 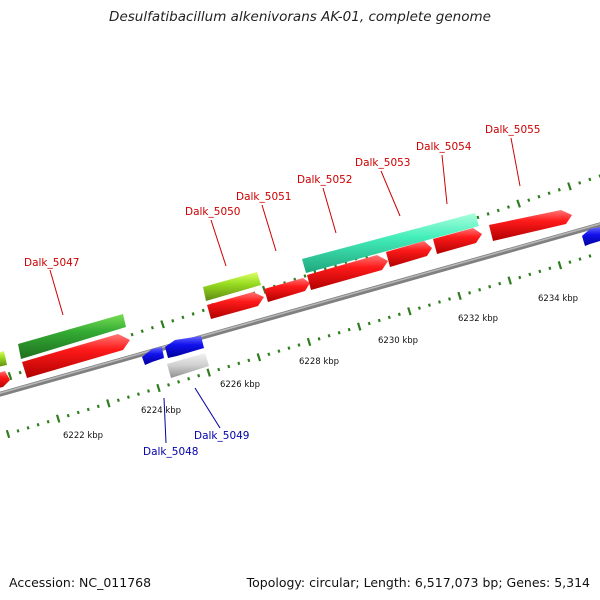 I want to click on gene-label-dalk_5052: Dalk_5052, so click(x=325, y=180).